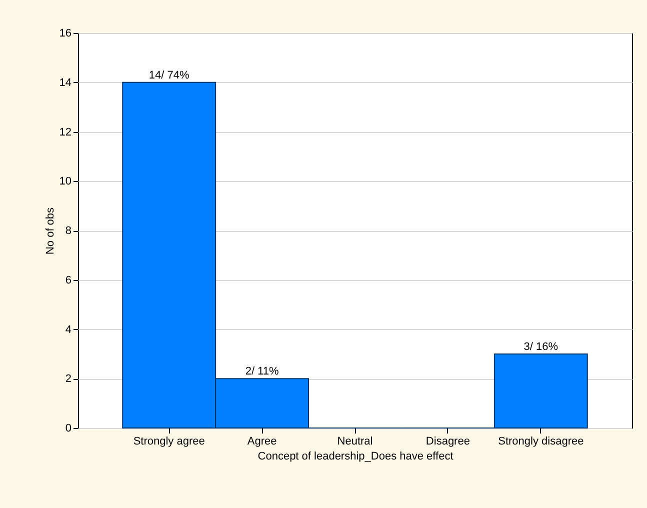 The width and height of the screenshot is (647, 508). Describe the element at coordinates (65, 82) in the screenshot. I see `y-tick-label: 14` at that location.